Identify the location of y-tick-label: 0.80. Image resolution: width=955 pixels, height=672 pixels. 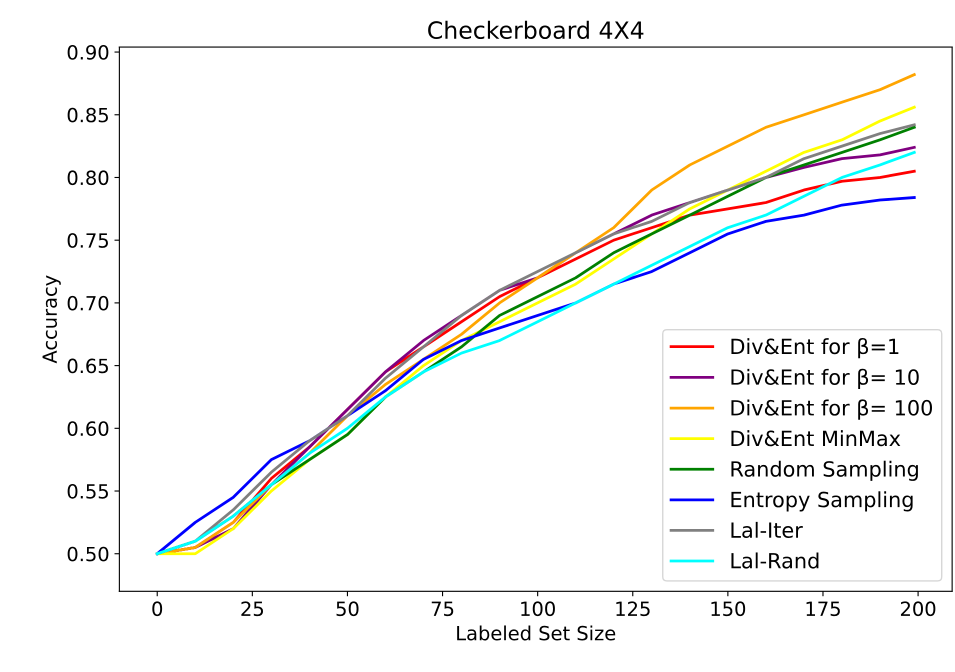
(88, 178).